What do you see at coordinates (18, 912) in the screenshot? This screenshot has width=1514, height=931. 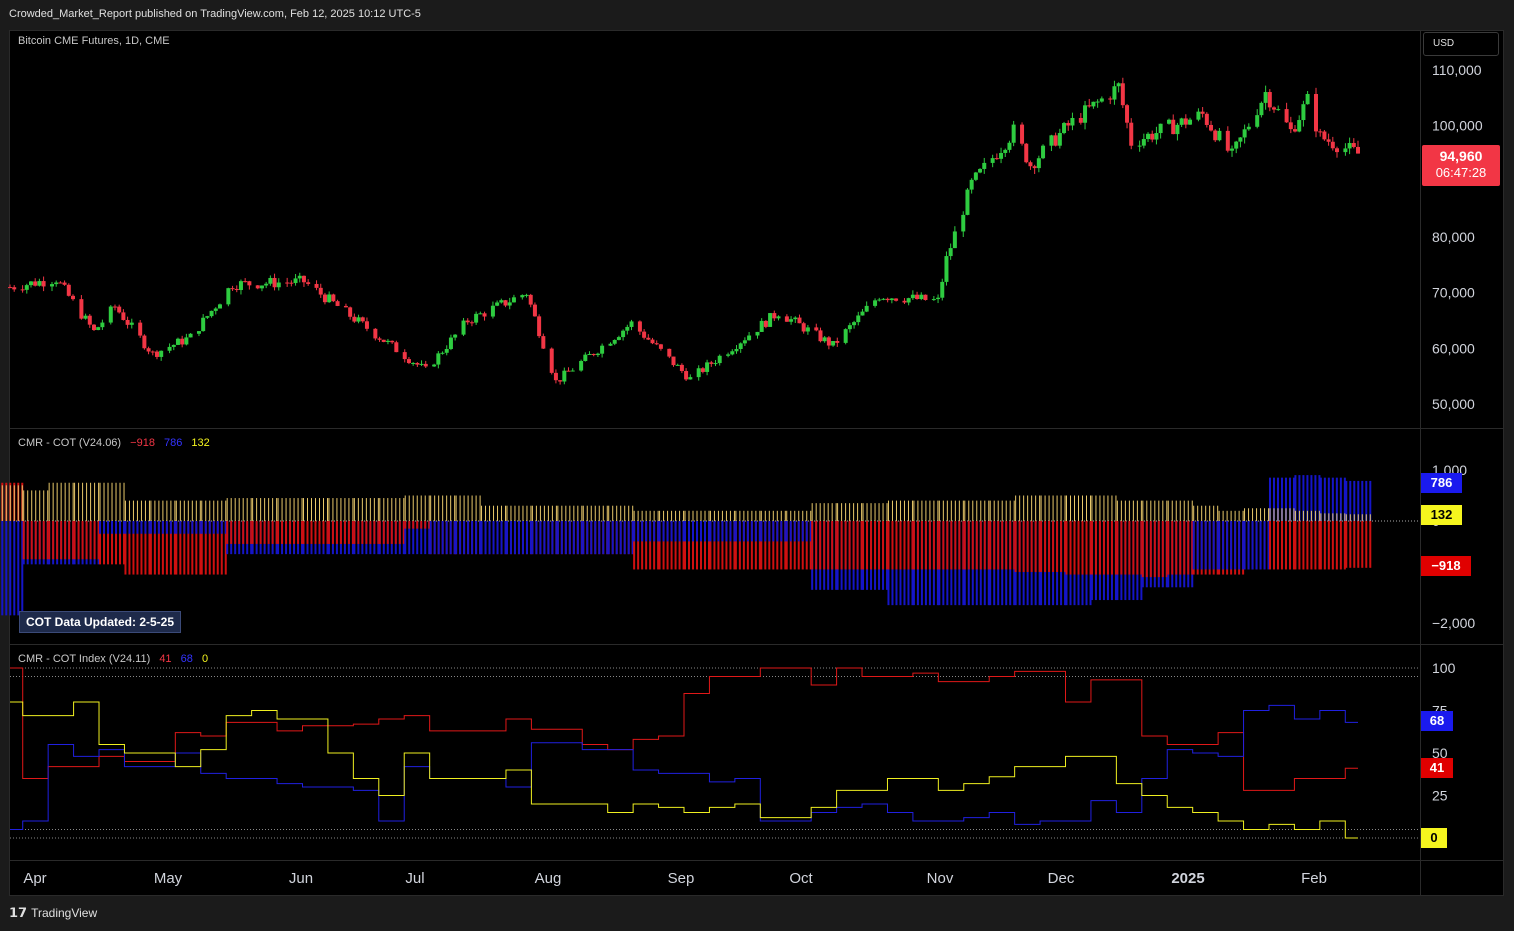 I see `tradingview-logo-icon: 𝟭𝟳` at bounding box center [18, 912].